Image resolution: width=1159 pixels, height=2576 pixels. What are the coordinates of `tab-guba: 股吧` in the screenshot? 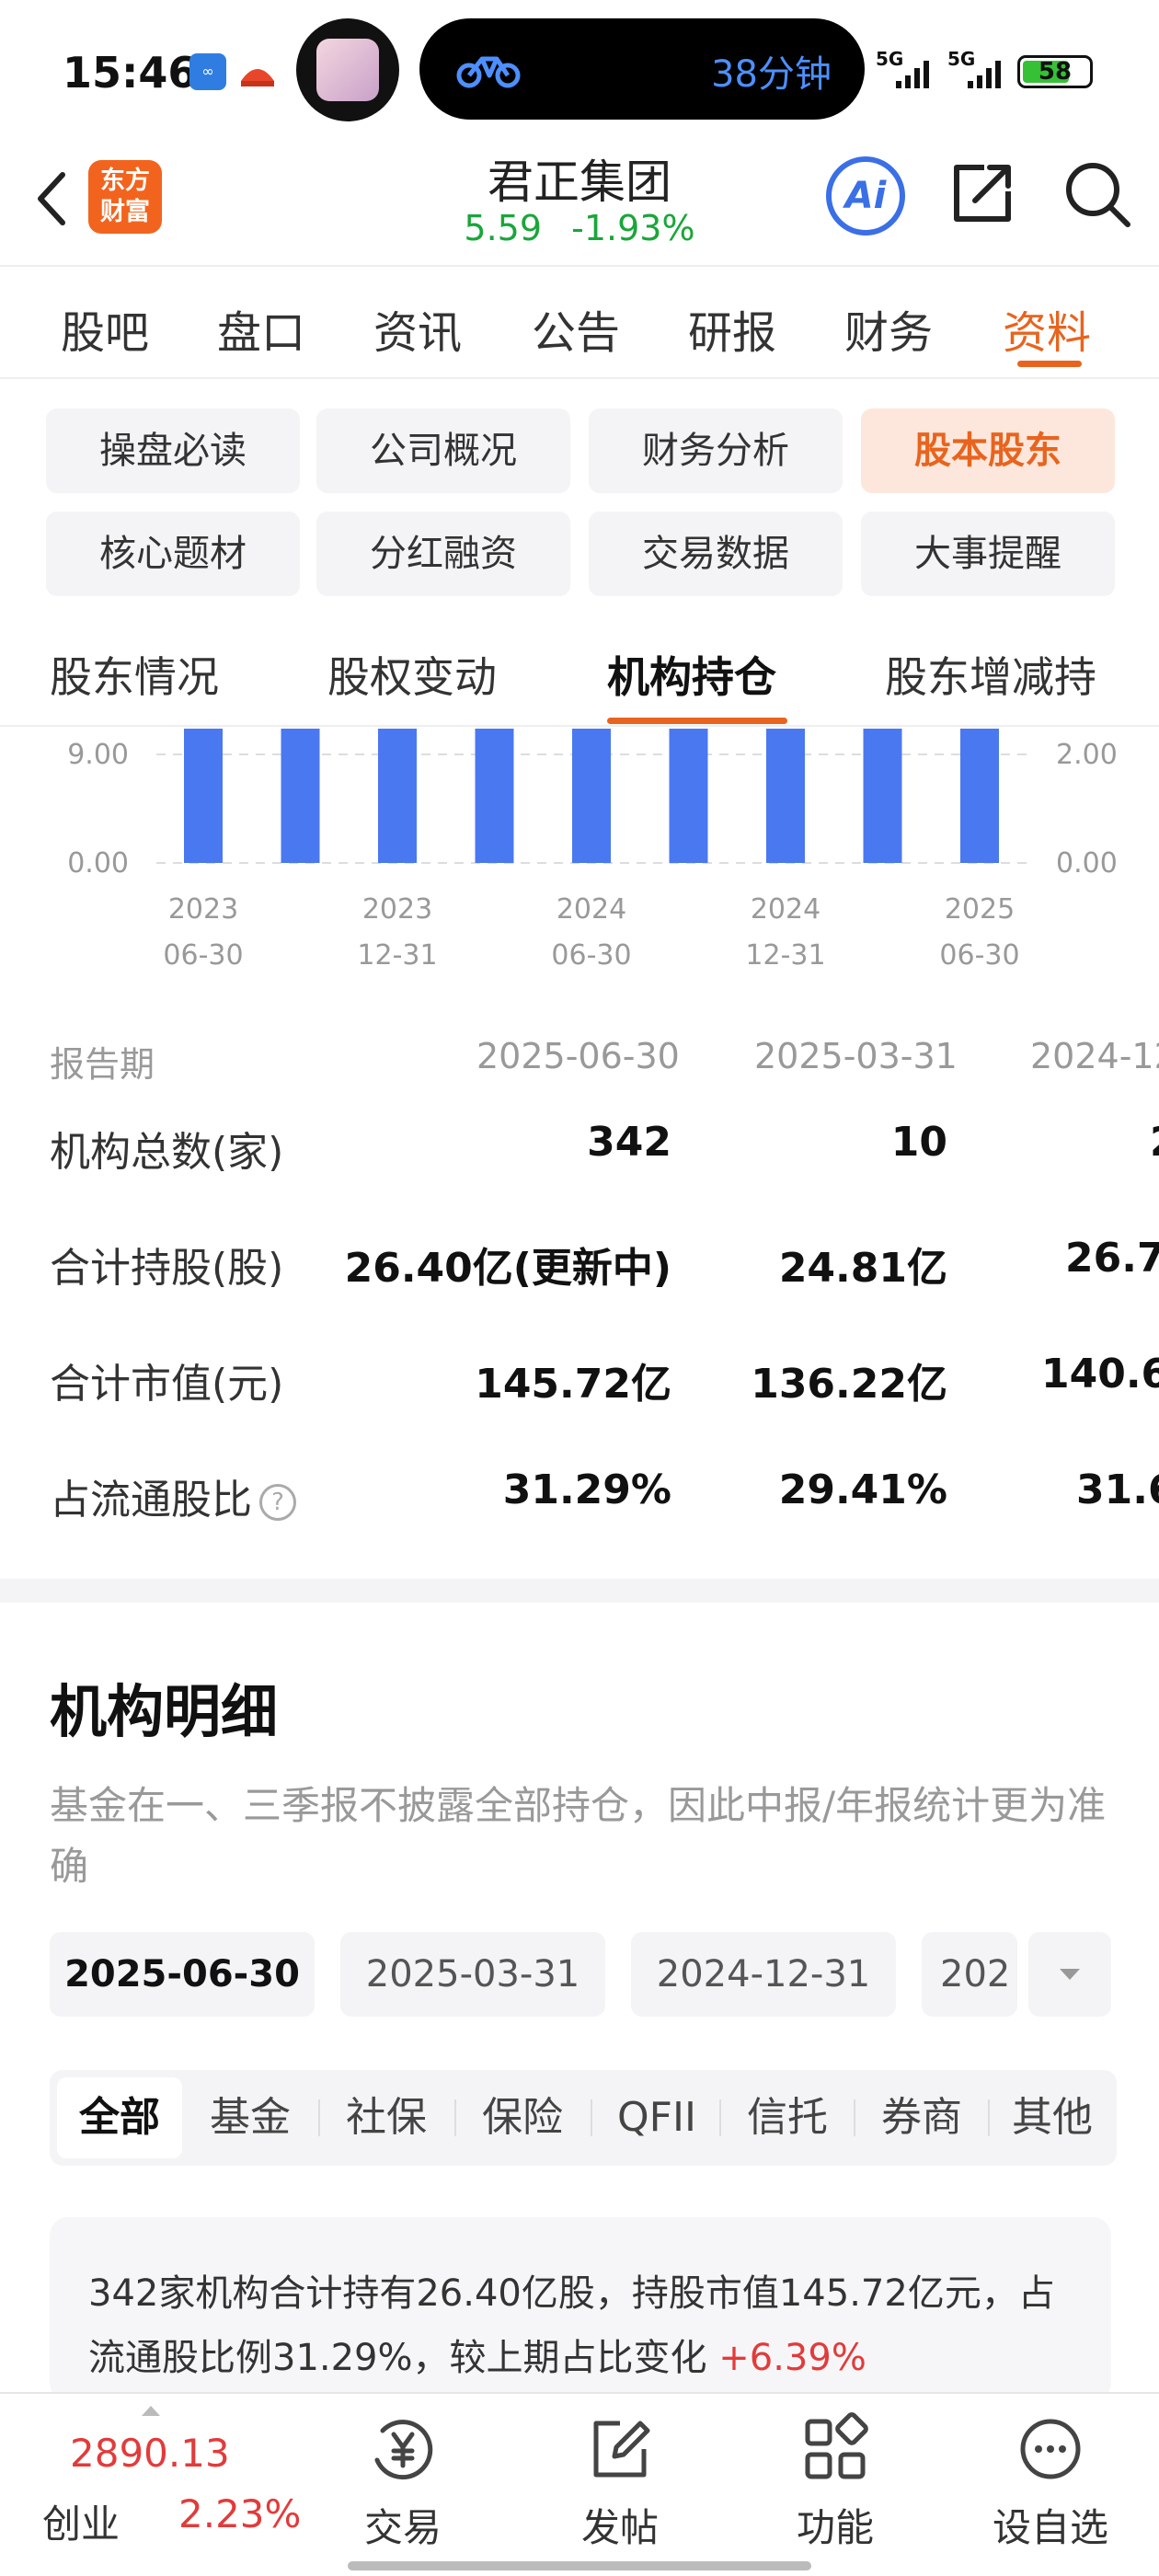 It's located at (105, 333).